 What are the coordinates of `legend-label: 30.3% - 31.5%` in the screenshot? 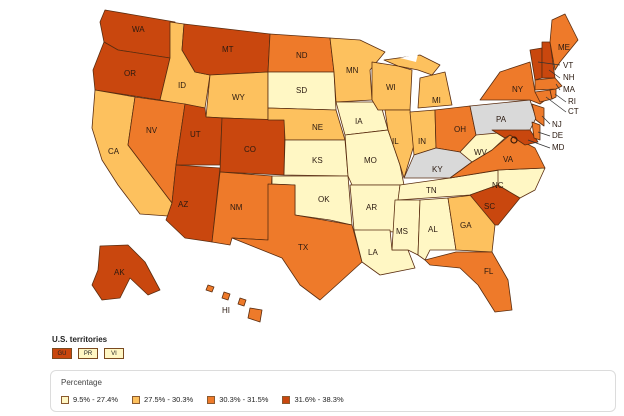 It's located at (244, 399).